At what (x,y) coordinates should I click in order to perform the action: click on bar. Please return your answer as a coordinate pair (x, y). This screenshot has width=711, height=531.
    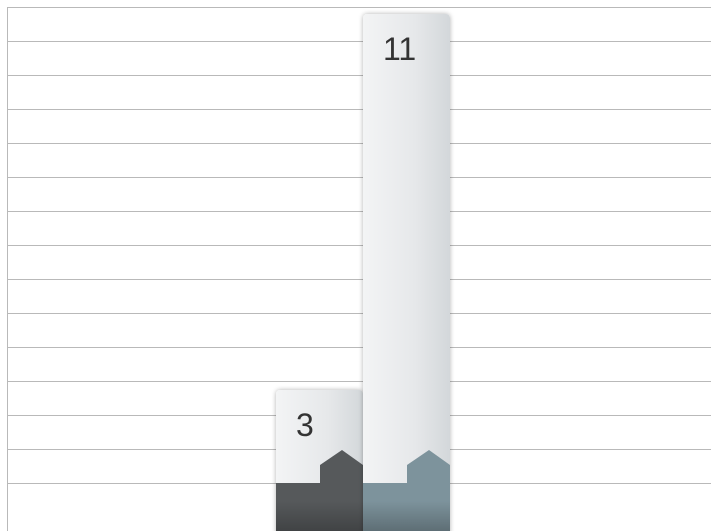
    Looking at the image, I should click on (406, 272).